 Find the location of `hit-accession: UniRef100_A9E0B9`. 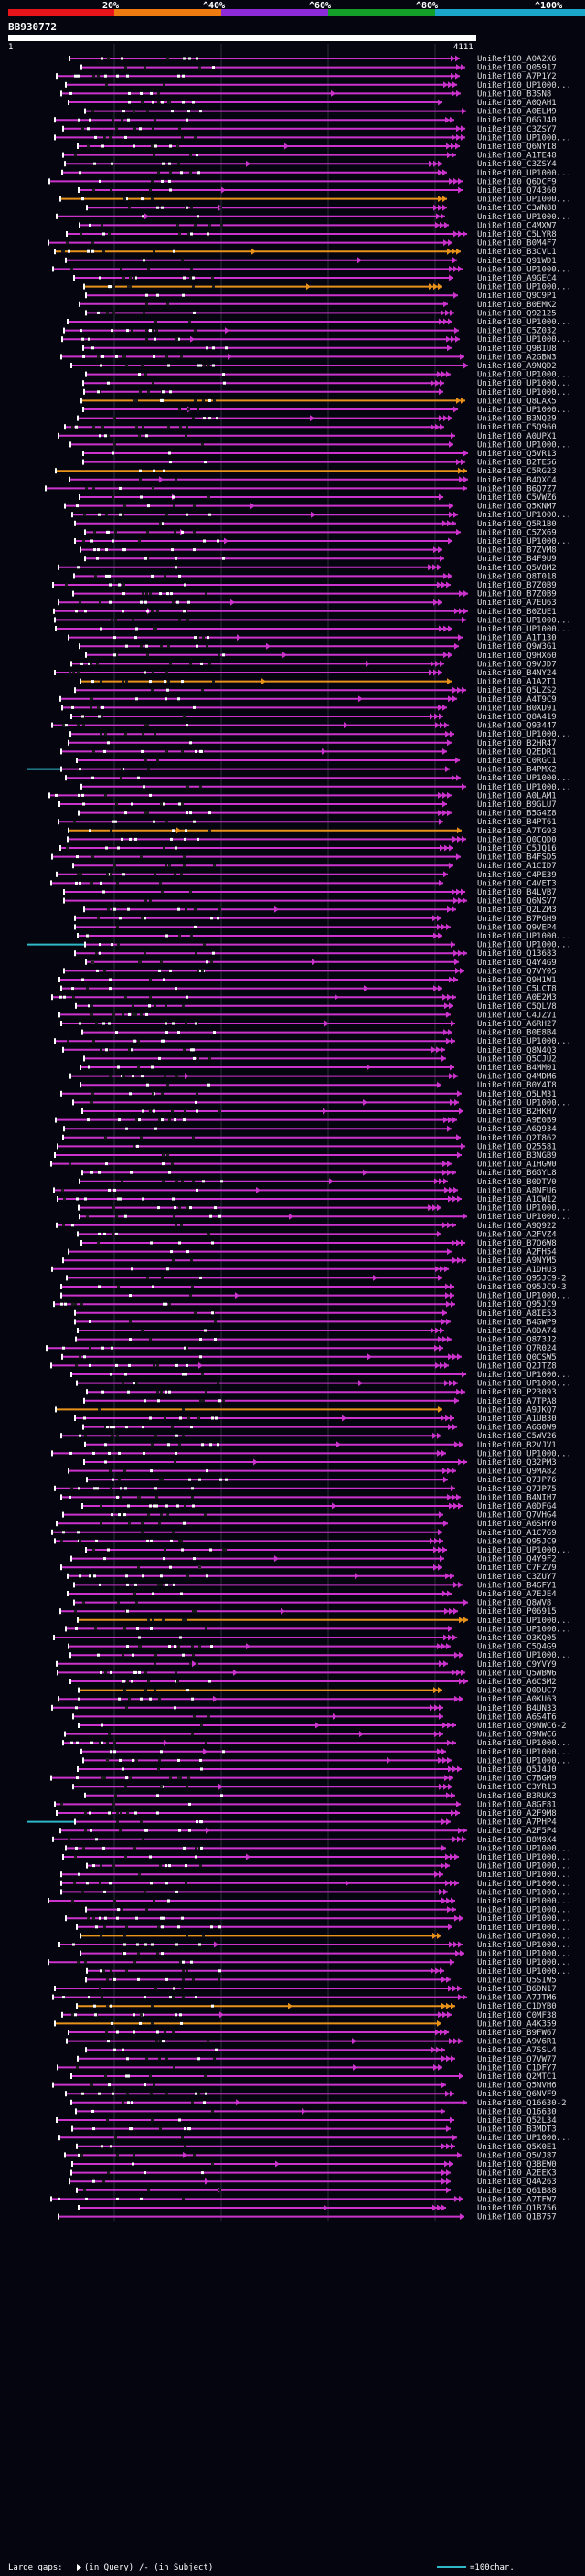

hit-accession: UniRef100_A9E0B9 is located at coordinates (517, 1121).